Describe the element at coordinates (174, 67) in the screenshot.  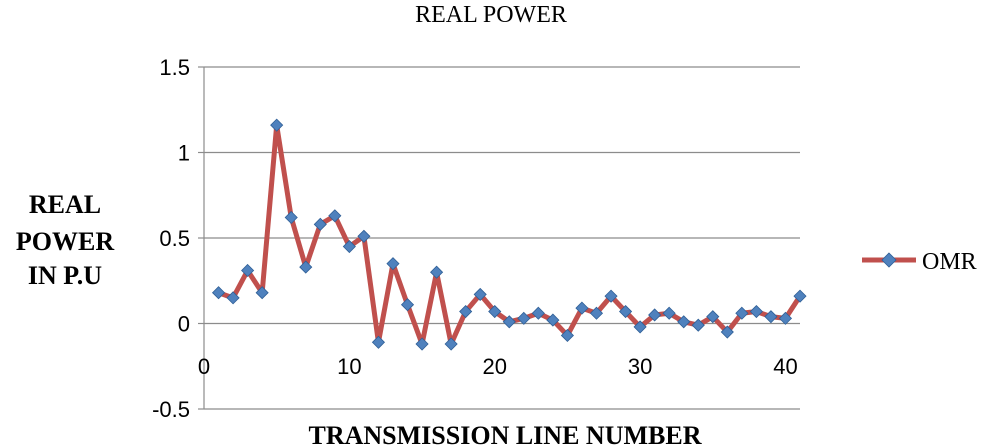
I see `y-tick-label: 1.5` at that location.